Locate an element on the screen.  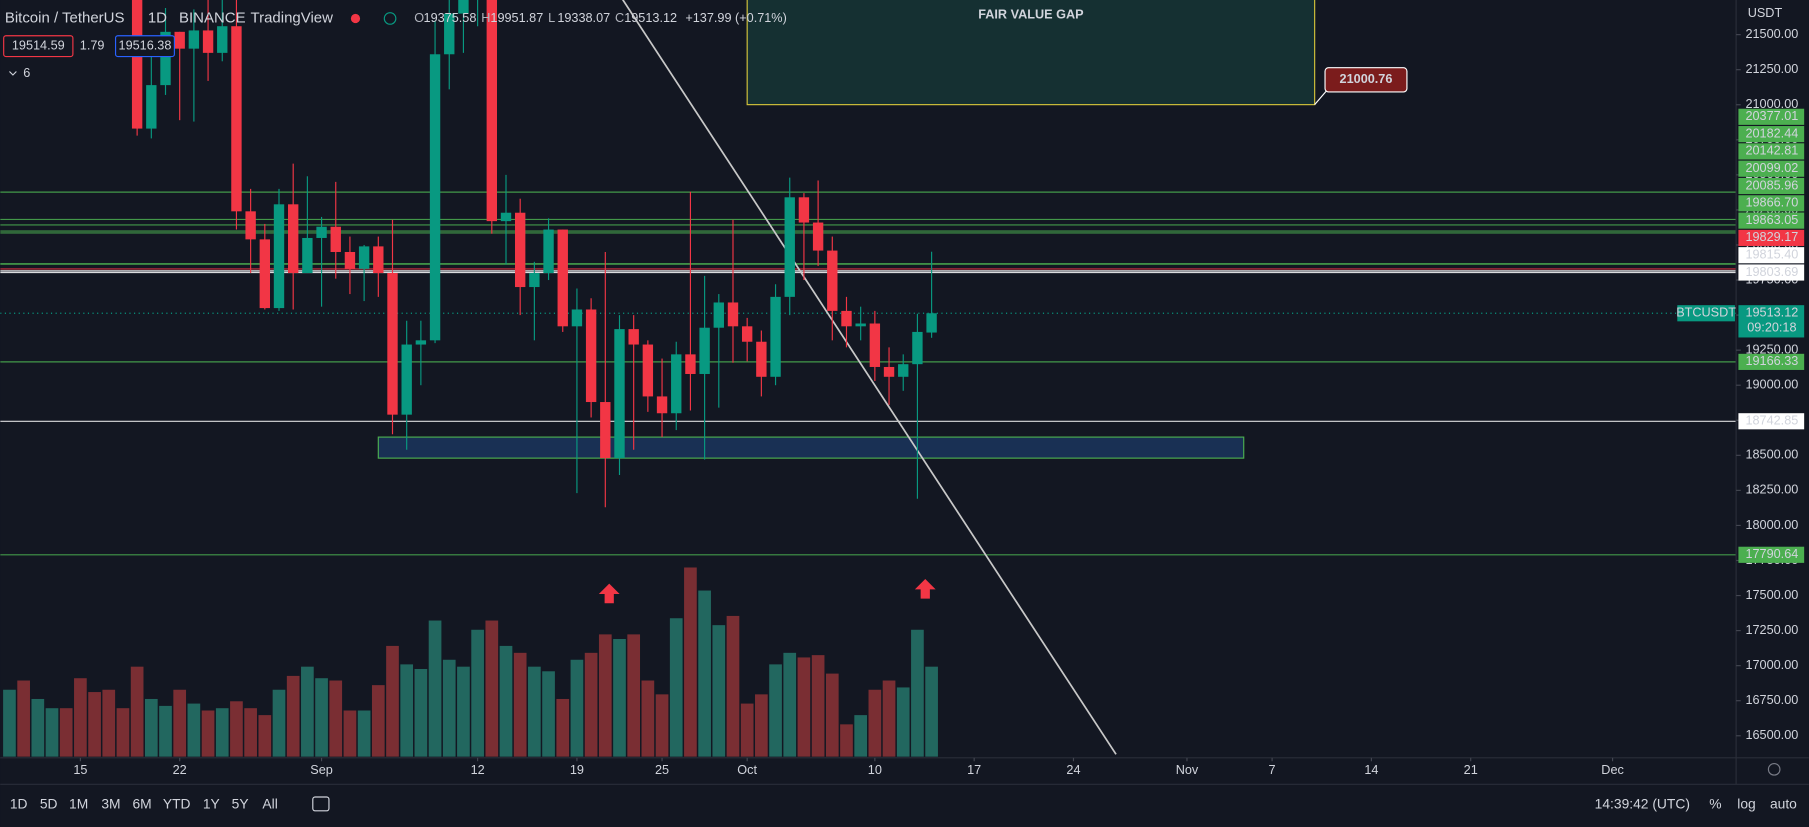
level-label: 19815.40 is located at coordinates (1771, 255).